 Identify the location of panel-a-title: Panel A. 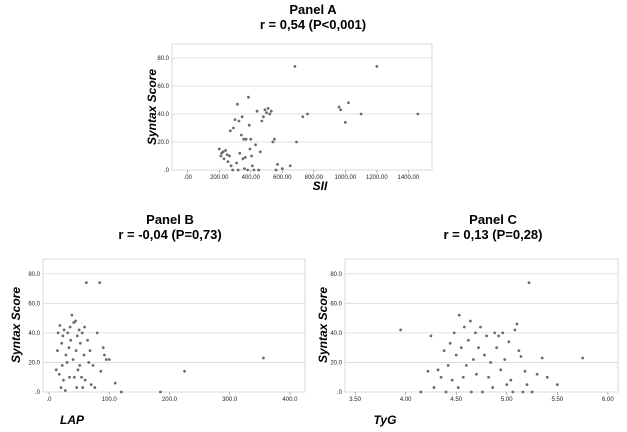
(313, 9).